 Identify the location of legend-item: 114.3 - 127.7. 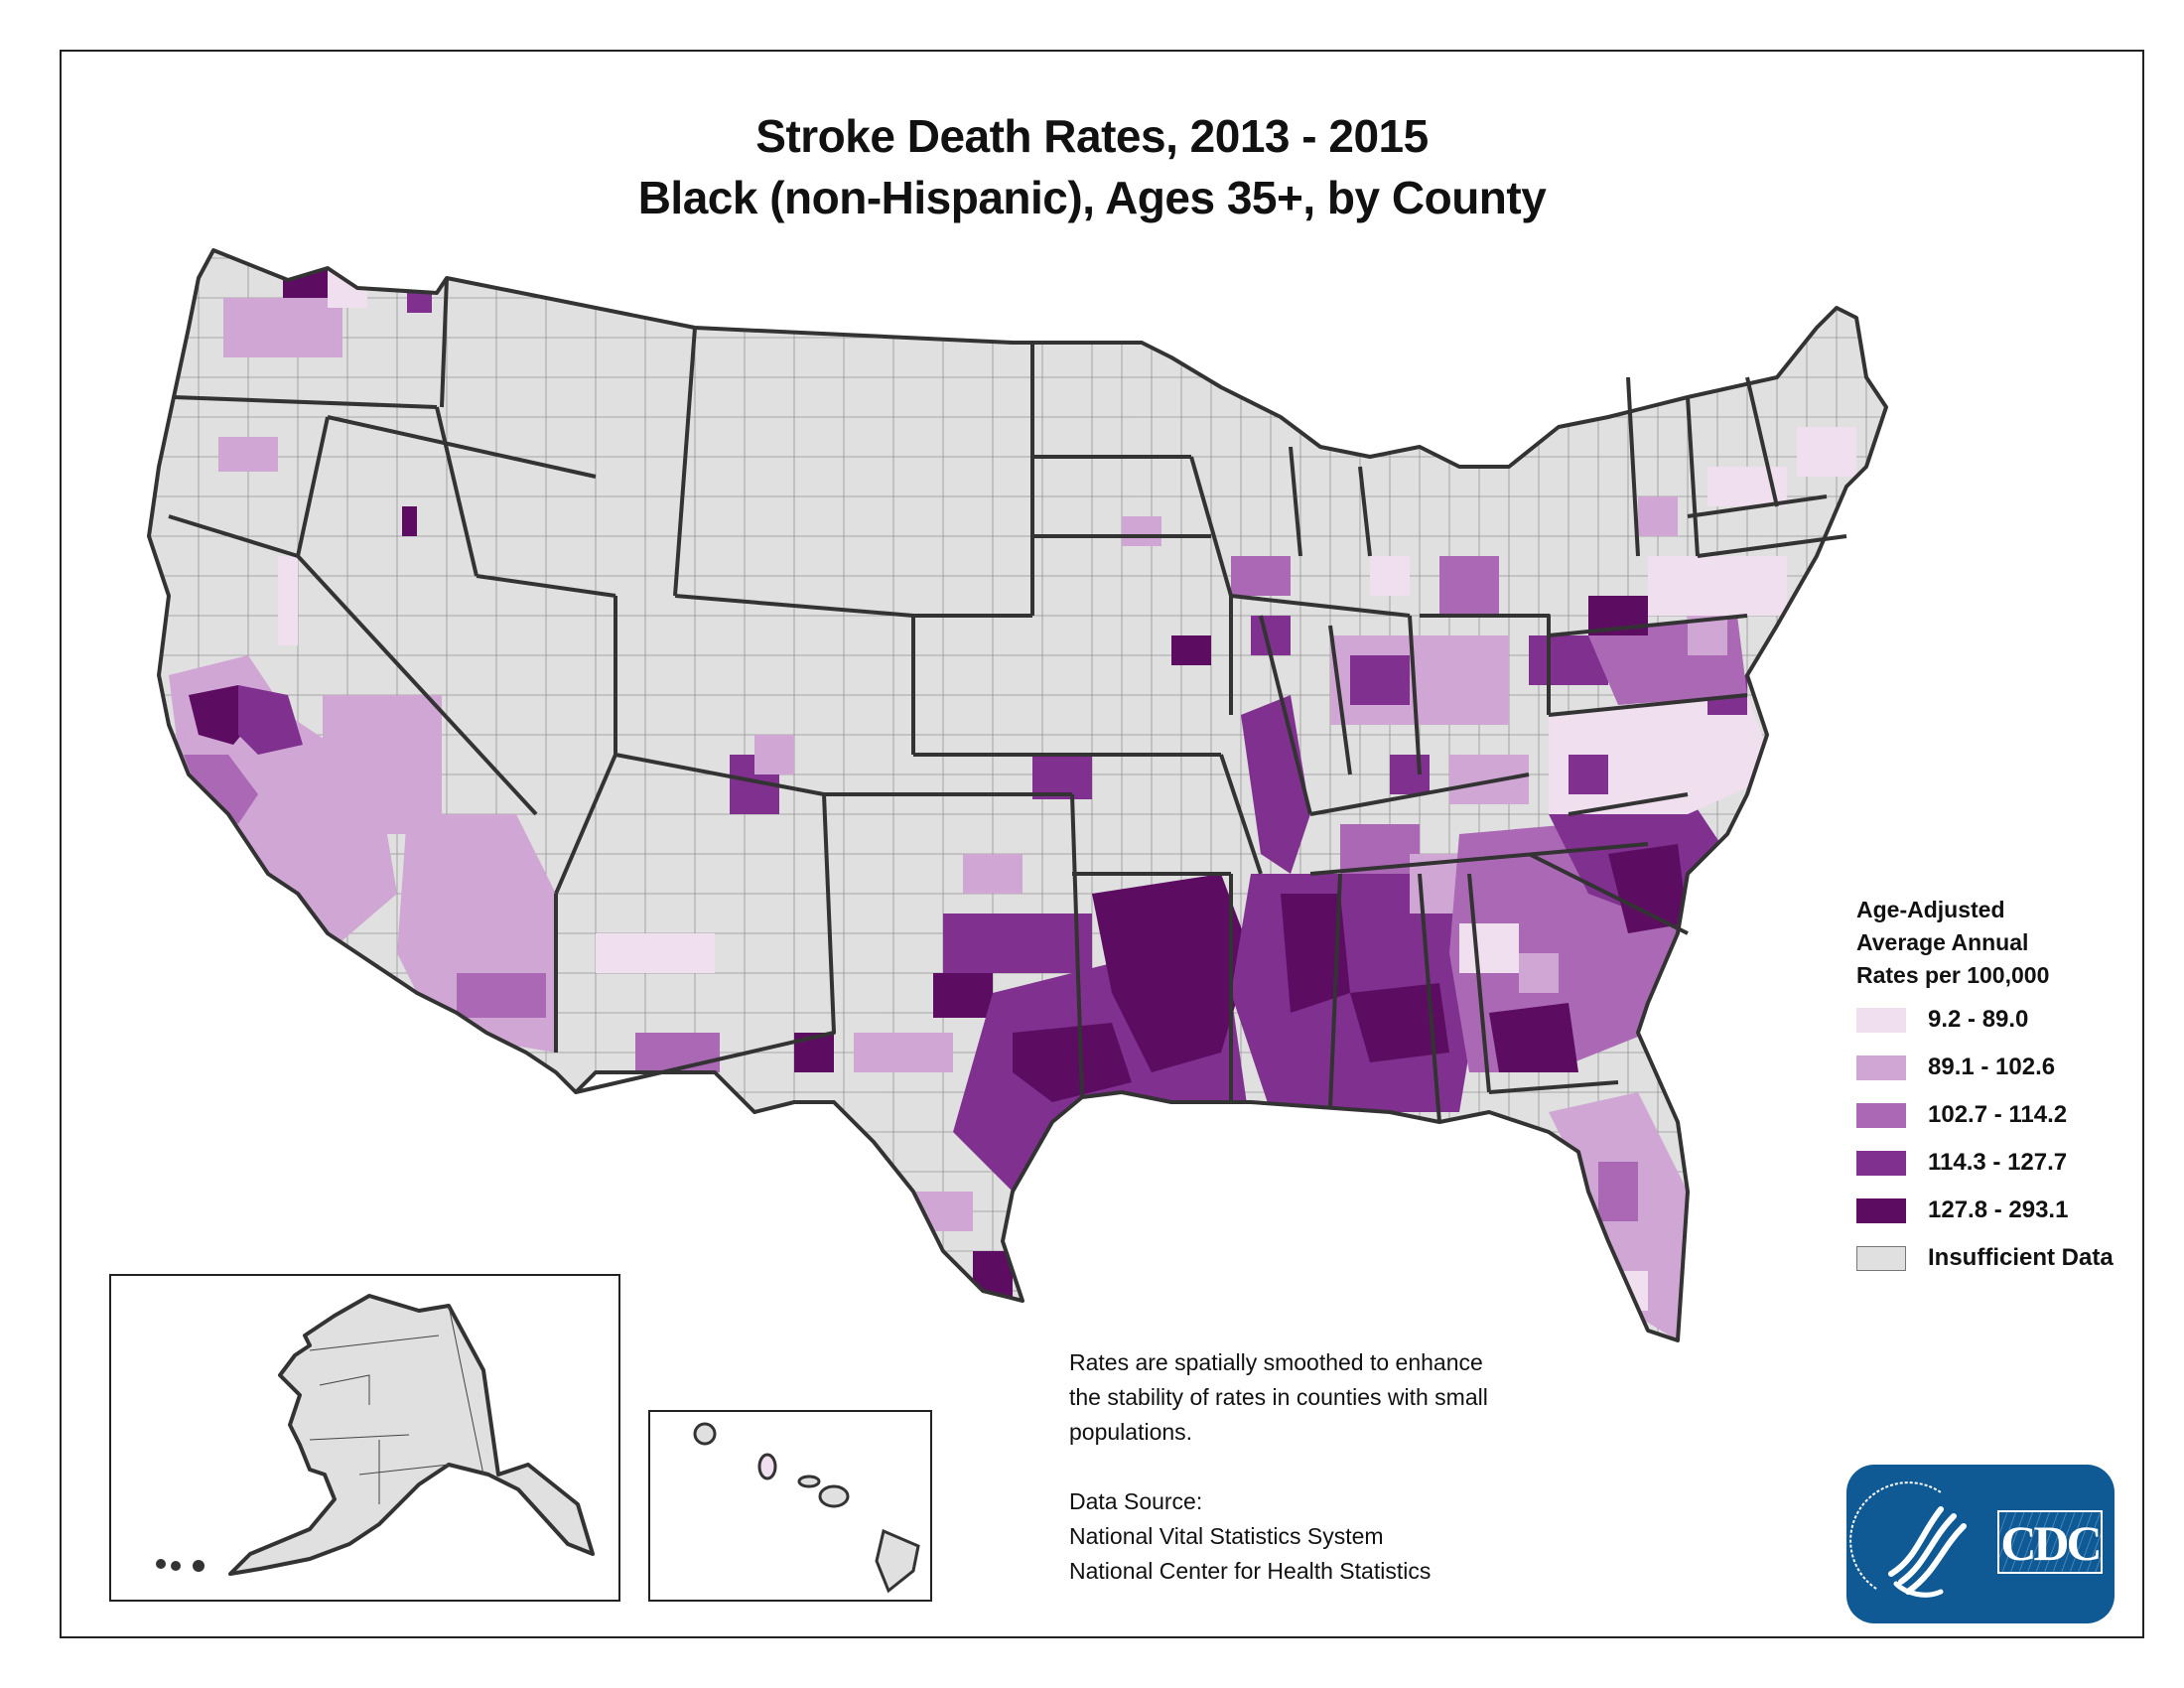
(2005, 1163).